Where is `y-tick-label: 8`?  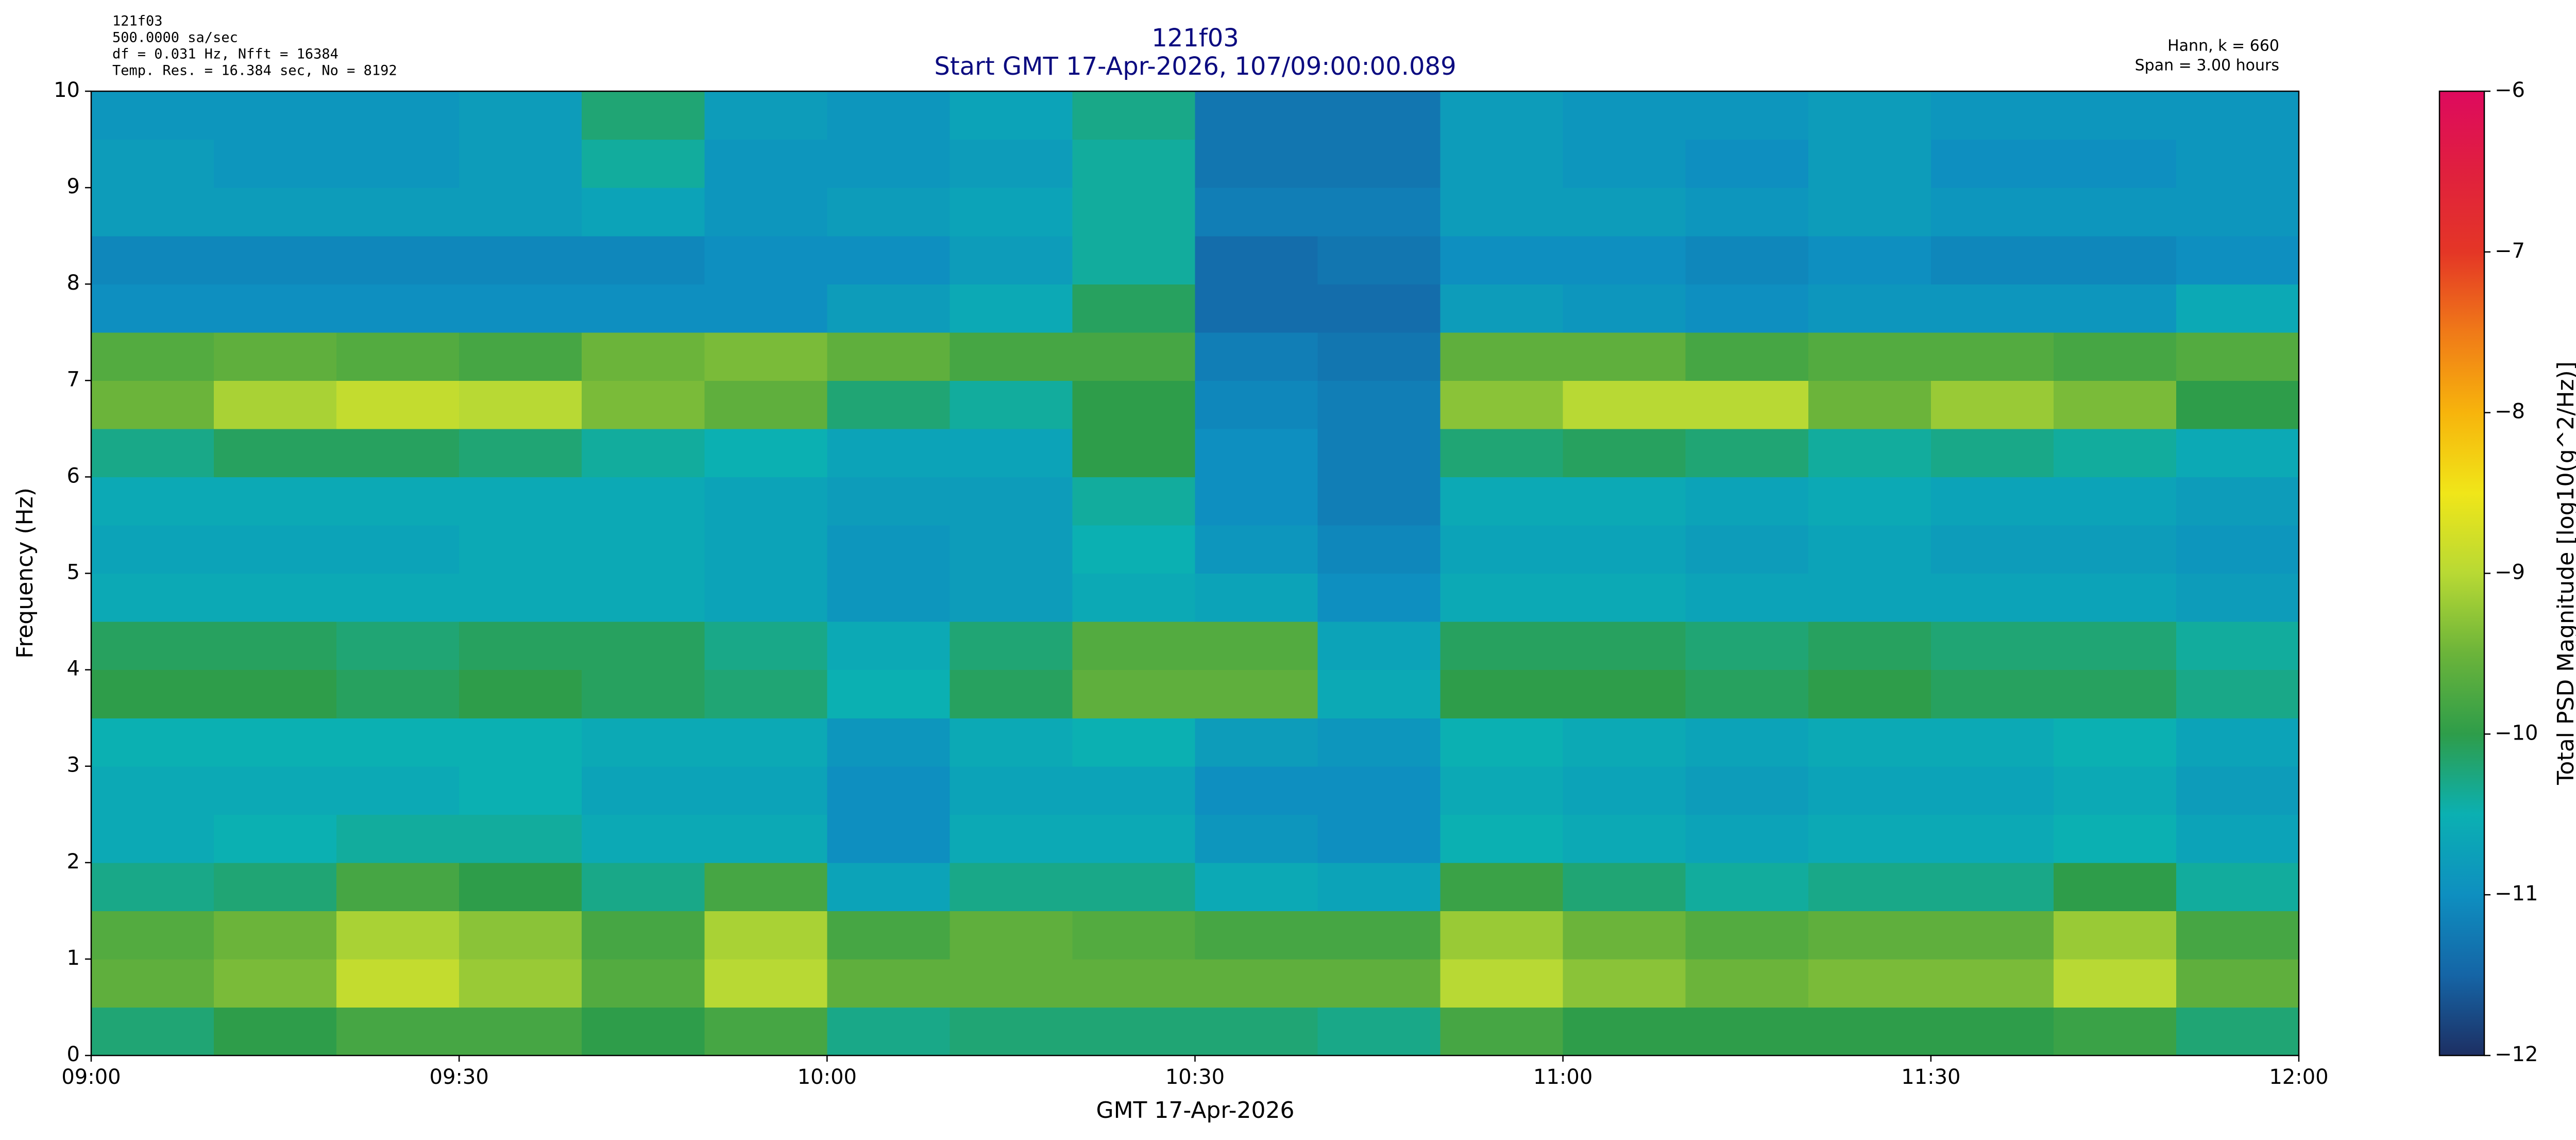
y-tick-label: 8 is located at coordinates (73, 283).